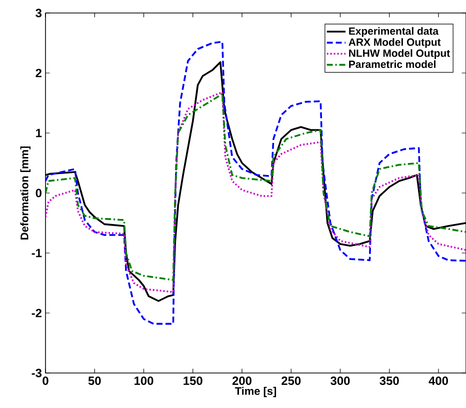 This screenshot has height=408, width=466. I want to click on x-tick-label: 400, so click(438, 380).